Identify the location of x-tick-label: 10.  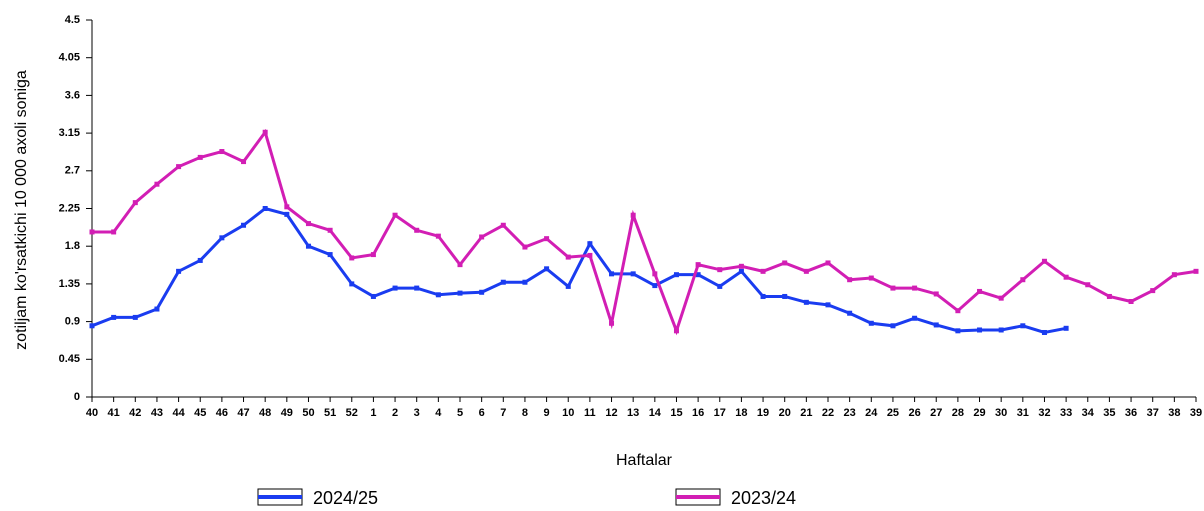
(568, 413).